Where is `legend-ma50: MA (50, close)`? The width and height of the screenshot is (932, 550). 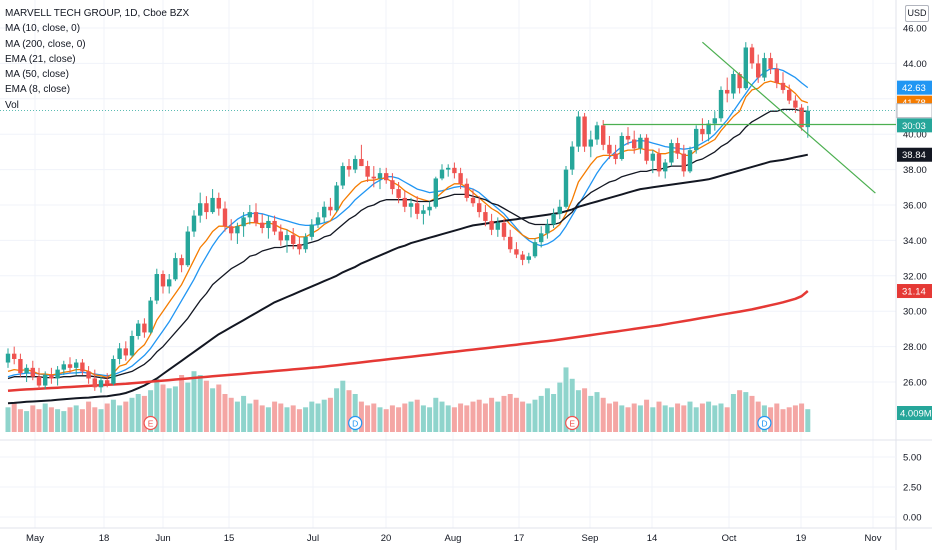 legend-ma50: MA (50, close) is located at coordinates (37, 75).